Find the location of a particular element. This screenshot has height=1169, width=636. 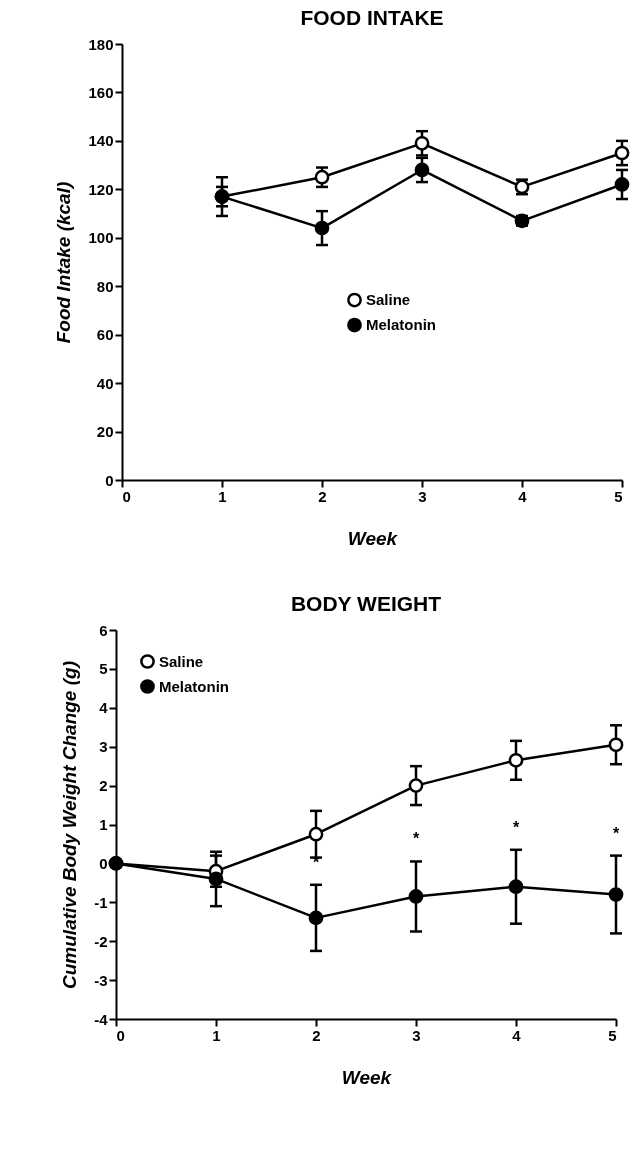

y-axis-title: Food Intake (kcal) is located at coordinates (64, 262).